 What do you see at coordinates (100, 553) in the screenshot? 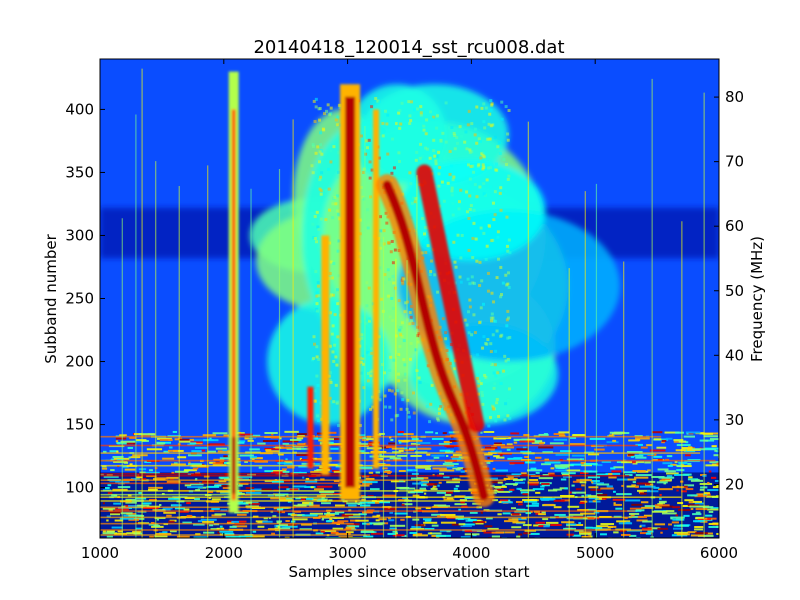
I see `x-tick-label: 1000` at bounding box center [100, 553].